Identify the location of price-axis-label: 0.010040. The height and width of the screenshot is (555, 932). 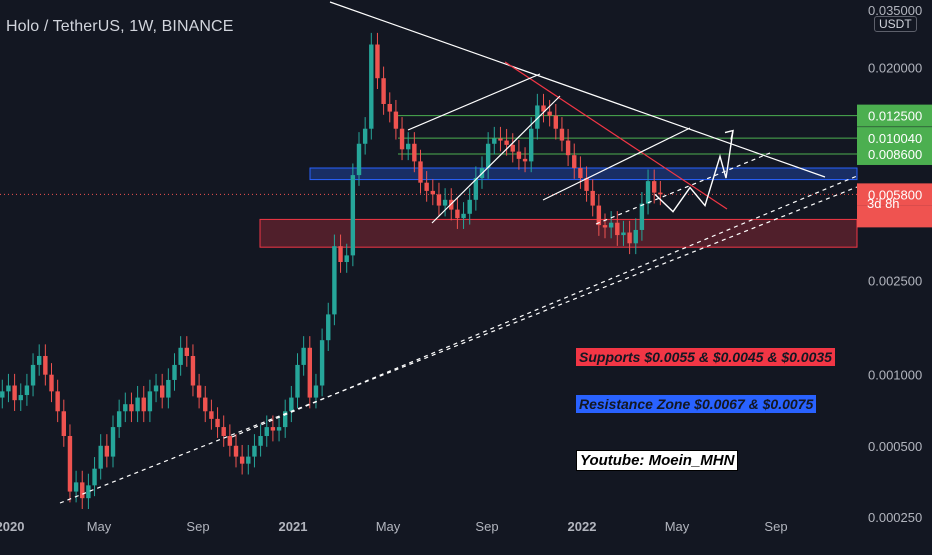
(895, 138).